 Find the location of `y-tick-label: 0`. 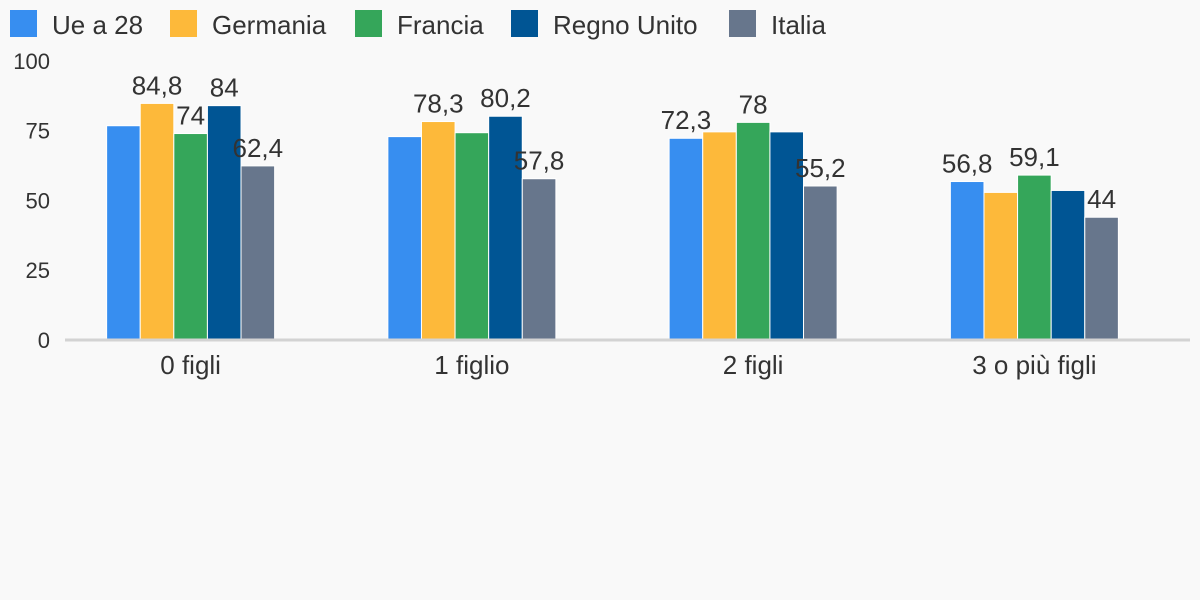

y-tick-label: 0 is located at coordinates (44, 340).